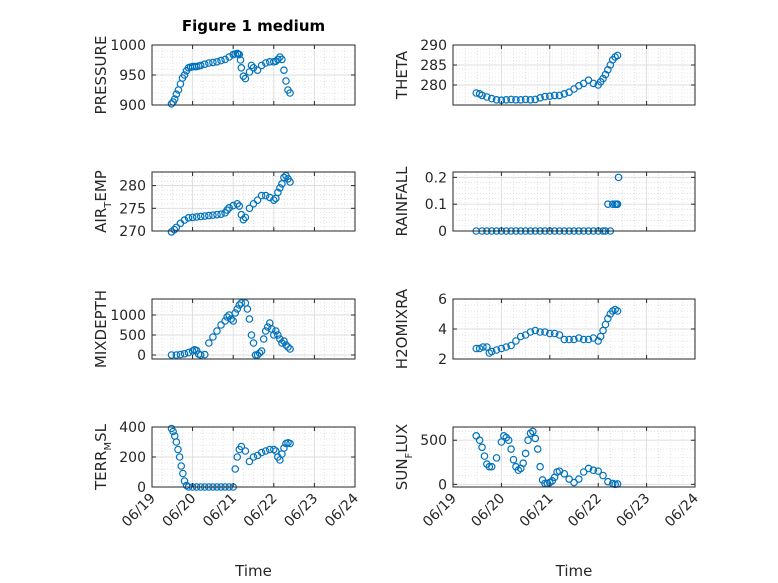 This screenshot has width=778, height=583. What do you see at coordinates (253, 26) in the screenshot?
I see `chart-title: Figure 1 medium` at bounding box center [253, 26].